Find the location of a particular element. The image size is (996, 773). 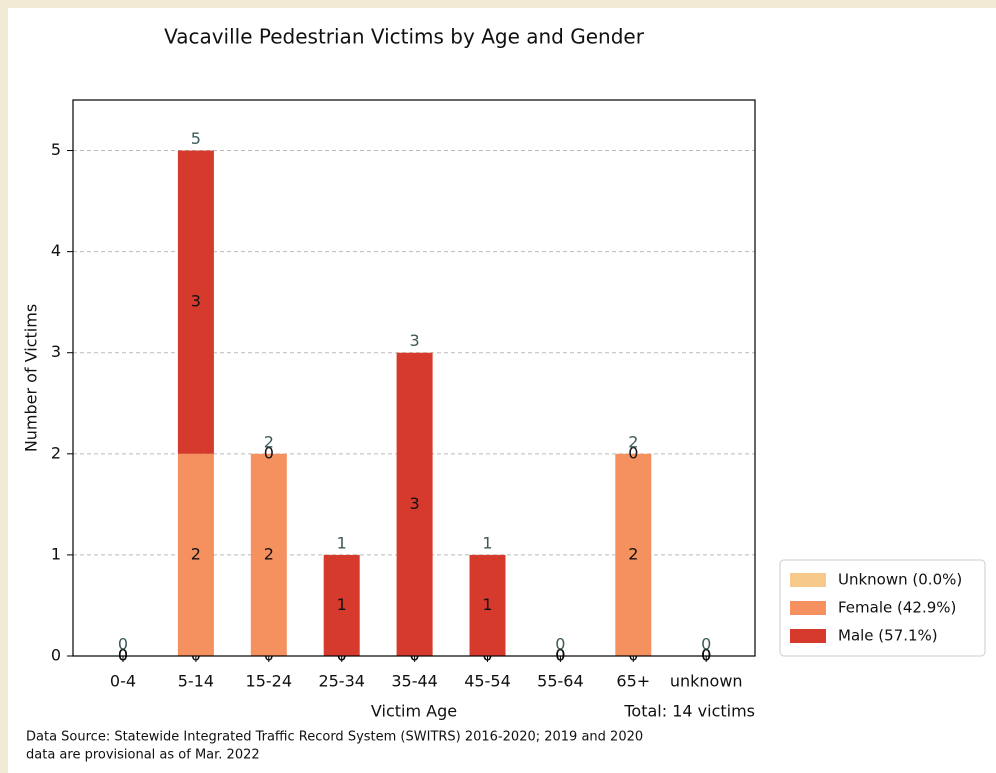

x-tick-label: 55-64 is located at coordinates (560, 681).